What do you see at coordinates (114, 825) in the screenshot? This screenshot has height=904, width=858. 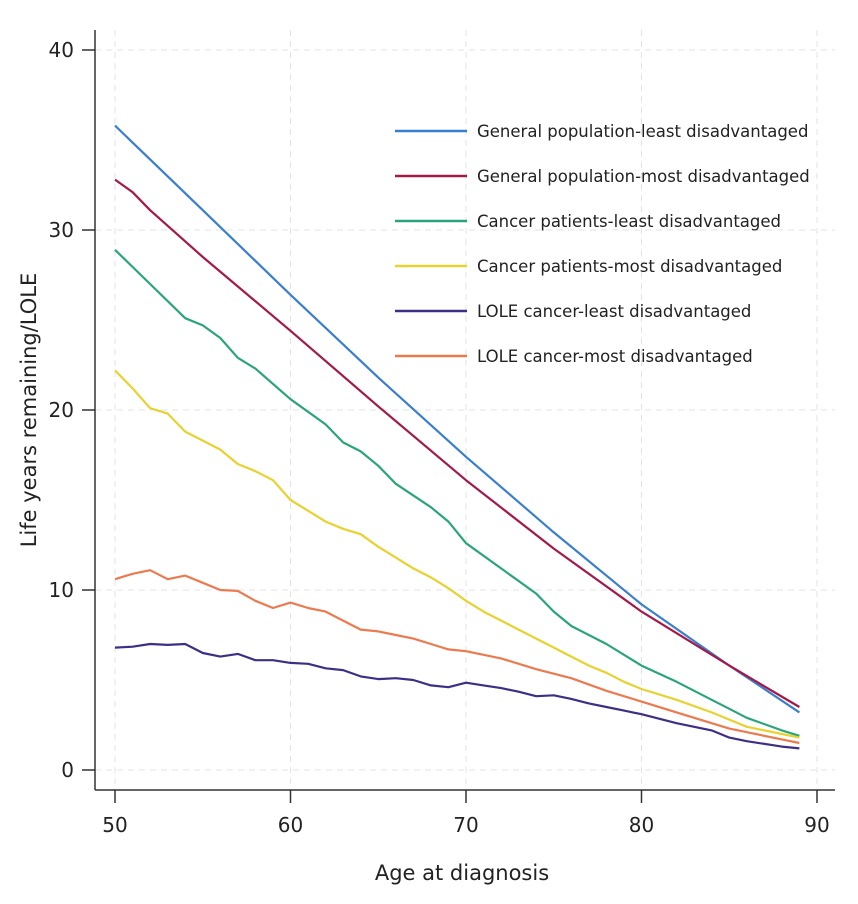 I see `x-tick-label: 50` at bounding box center [114, 825].